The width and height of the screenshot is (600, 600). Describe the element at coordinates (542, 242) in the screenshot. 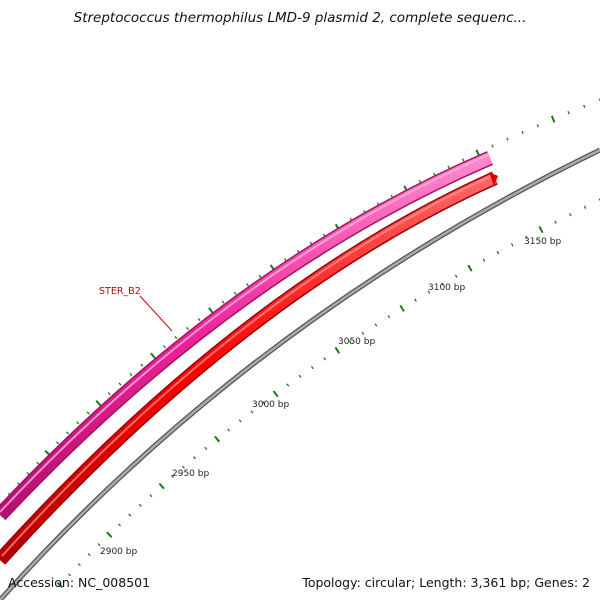

I see `ruler-label-3150: 3150 bp` at that location.